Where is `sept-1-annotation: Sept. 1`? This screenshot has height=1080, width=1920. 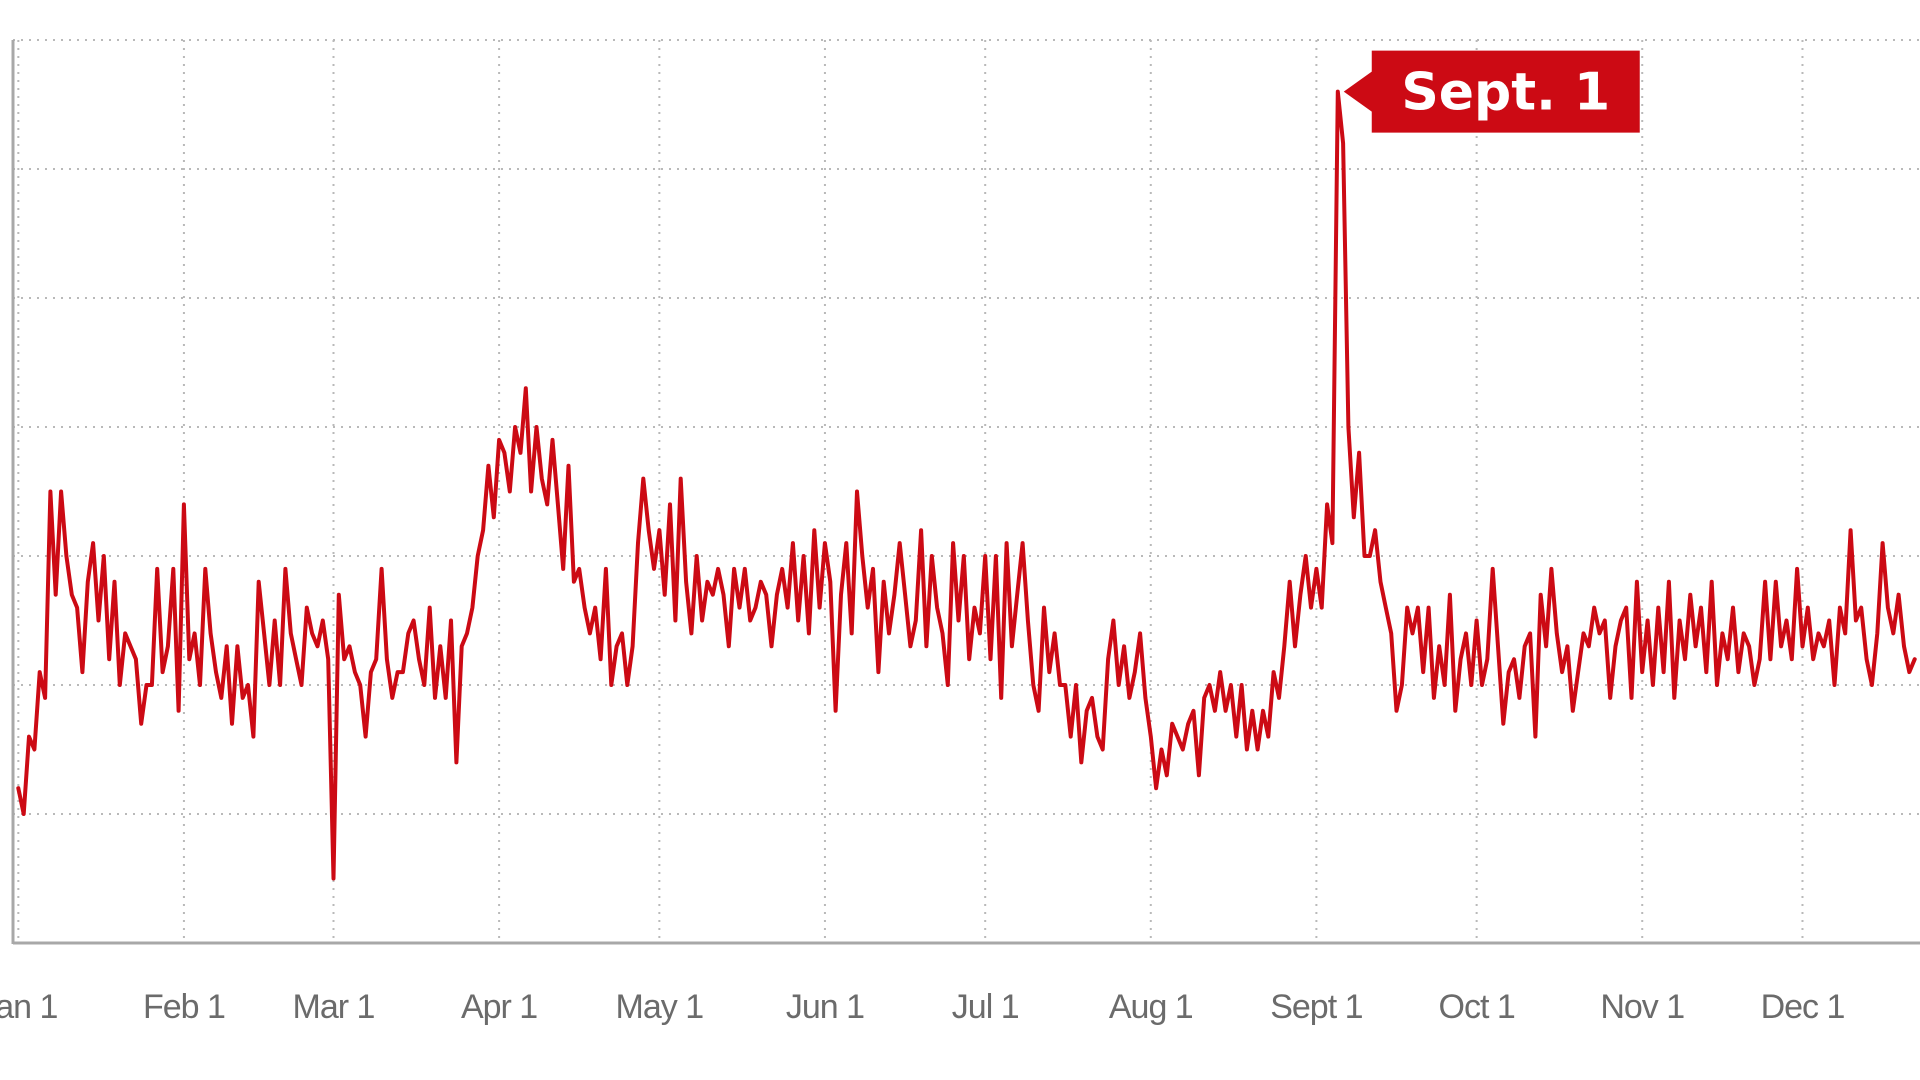 sept-1-annotation: Sept. 1 is located at coordinates (1491, 91).